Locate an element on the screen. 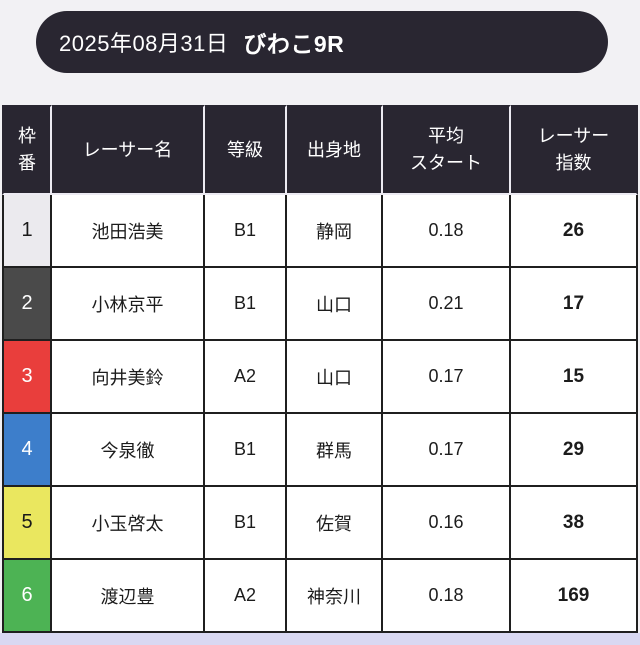  origin-cell: 神奈川 is located at coordinates (335, 596).